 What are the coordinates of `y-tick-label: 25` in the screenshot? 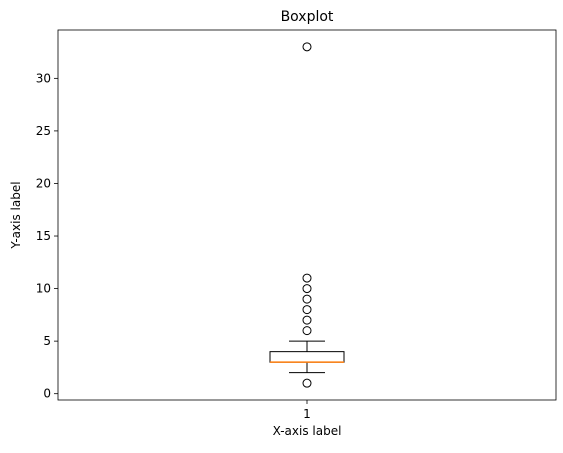 It's located at (43, 131).